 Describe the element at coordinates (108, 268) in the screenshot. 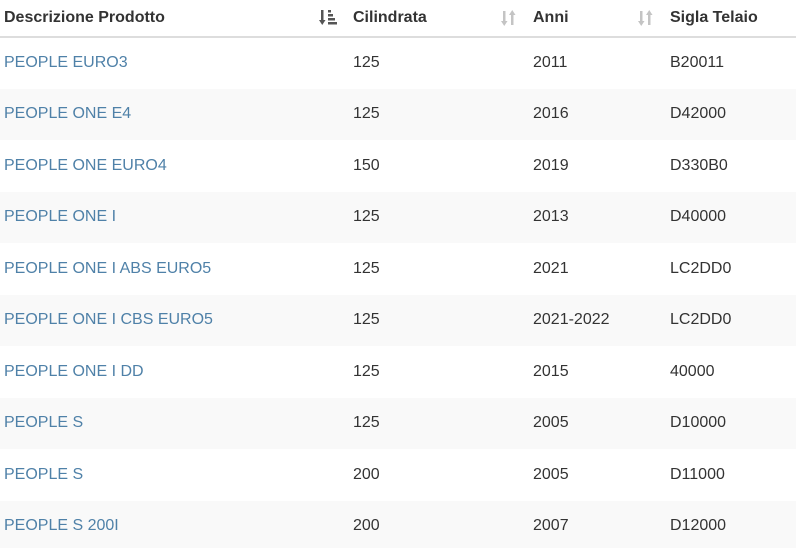

I see `product-link: PEOPLE ONE I ABS EURO5` at that location.